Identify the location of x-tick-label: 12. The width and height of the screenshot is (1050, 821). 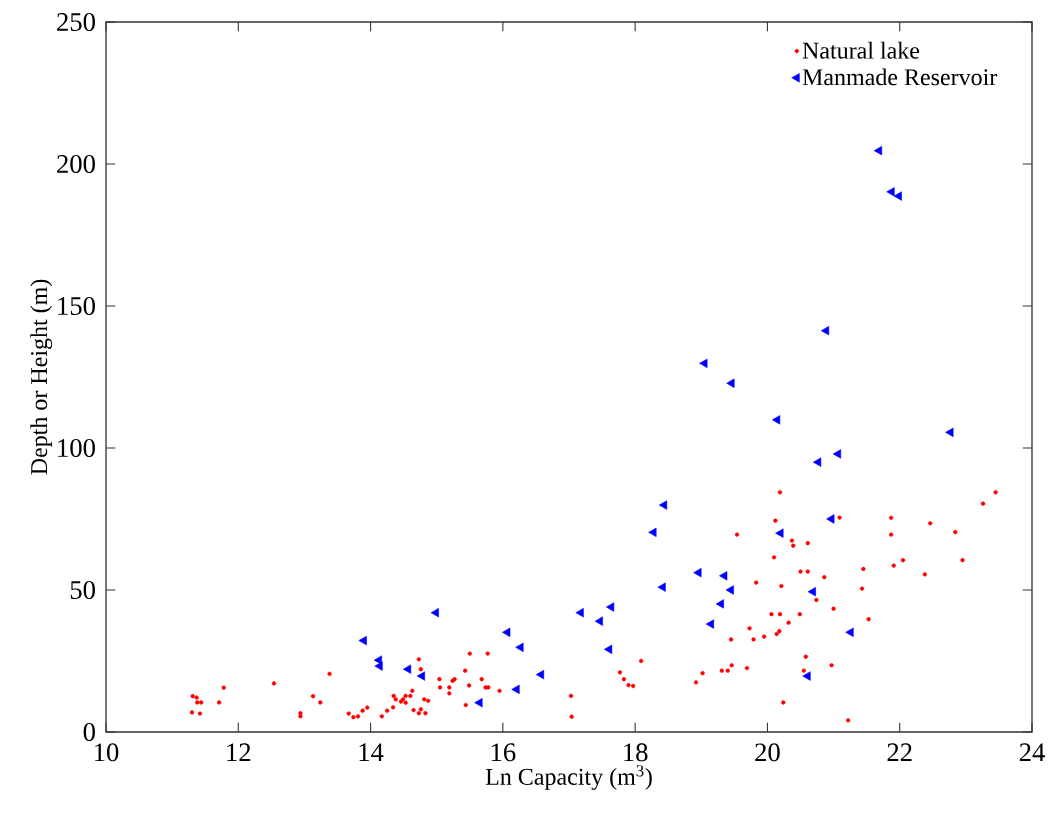
(239, 752).